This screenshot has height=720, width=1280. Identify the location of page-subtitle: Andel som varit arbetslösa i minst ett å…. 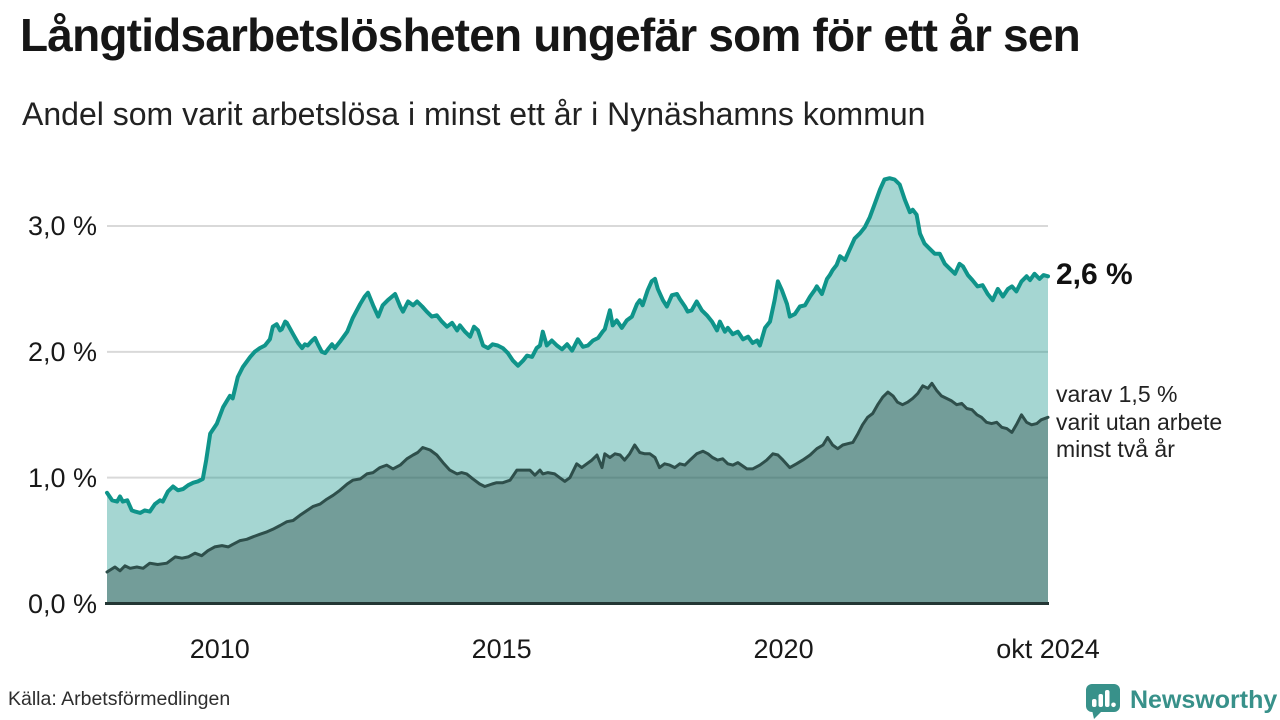
(474, 114).